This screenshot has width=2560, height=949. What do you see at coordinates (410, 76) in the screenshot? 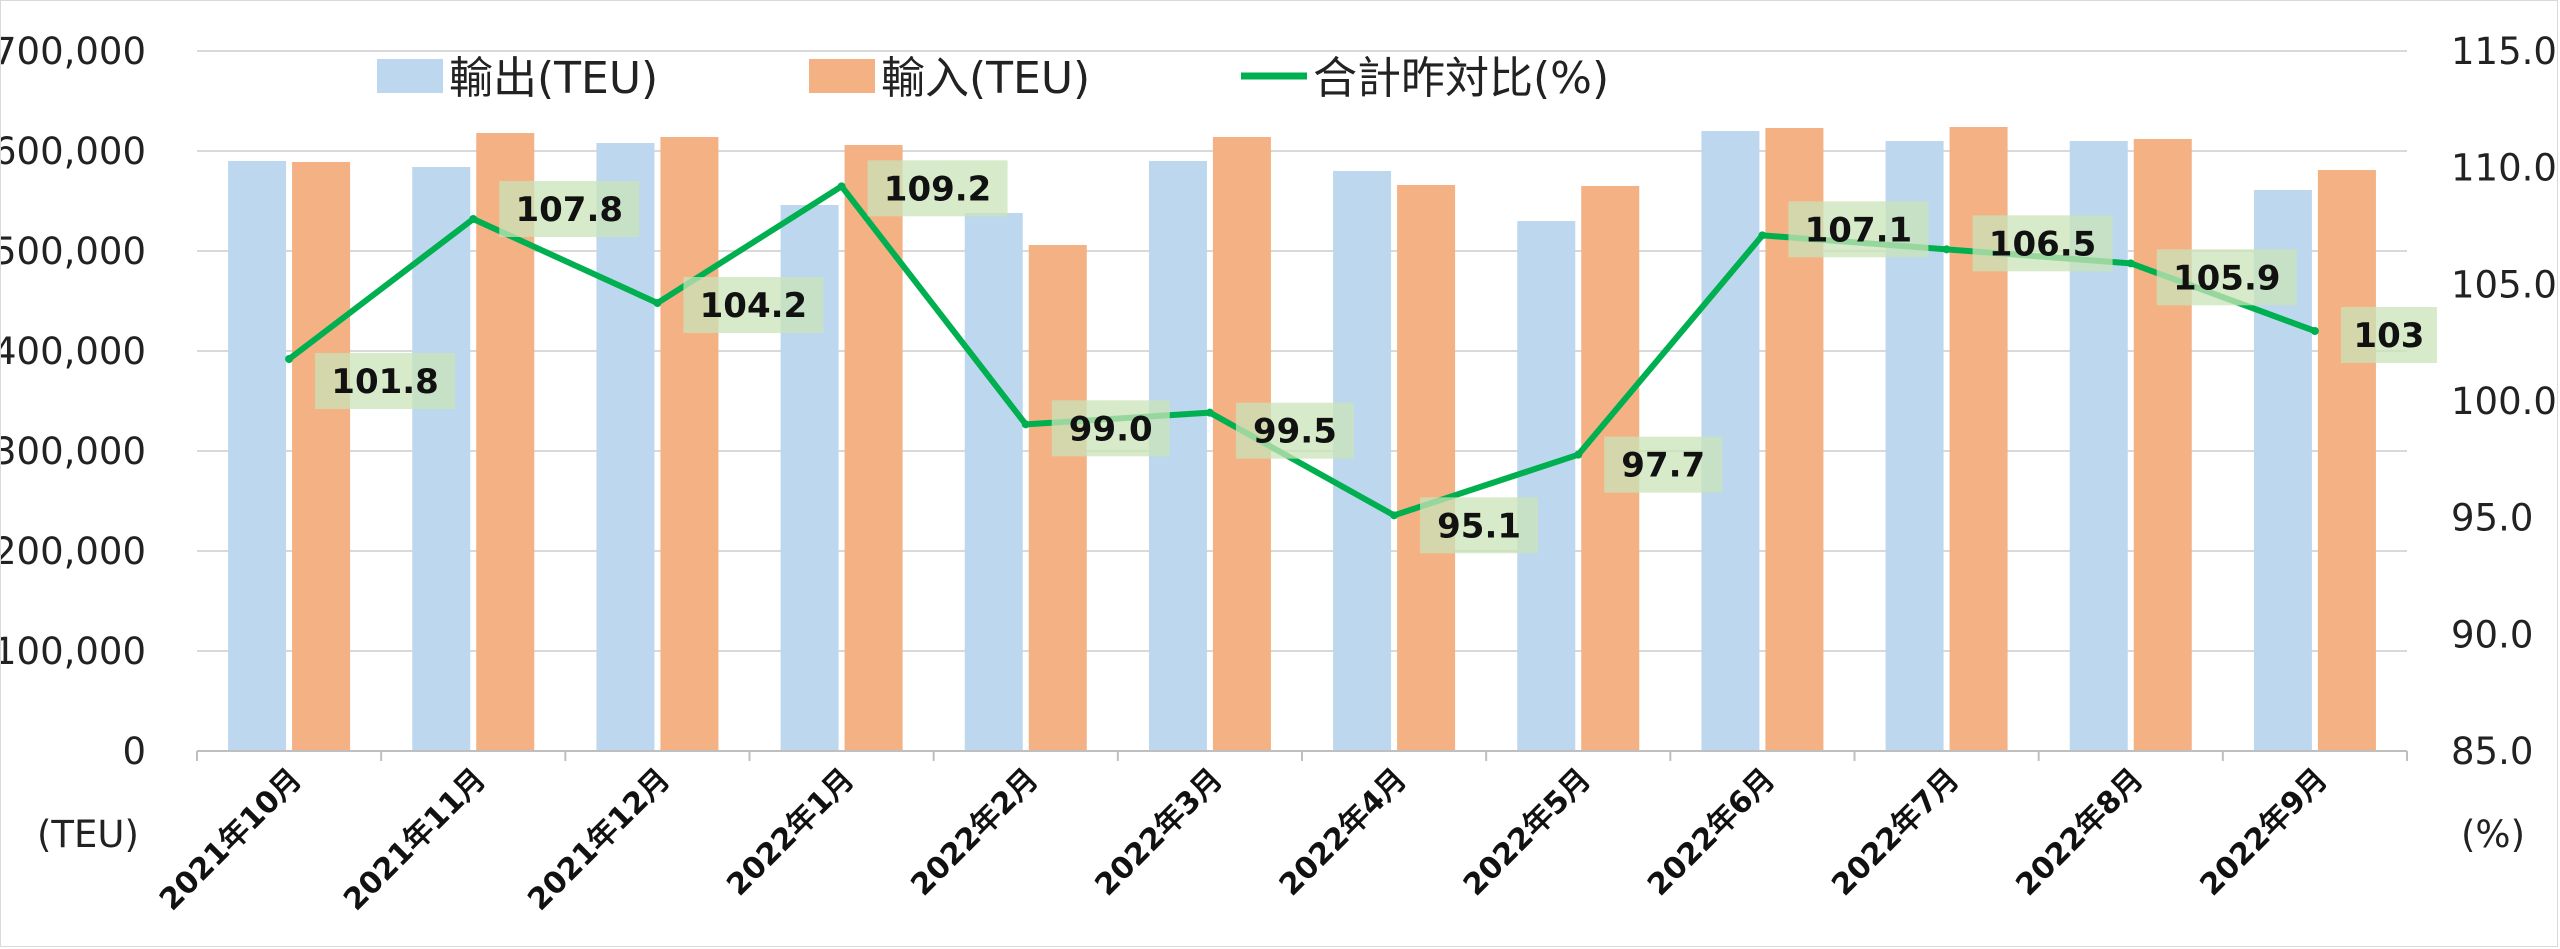
I see `legend-swatch-export` at bounding box center [410, 76].